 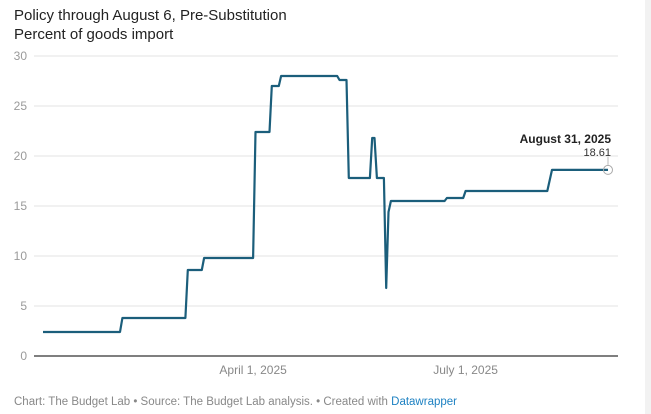 I want to click on endpoint-marker, so click(x=608, y=169).